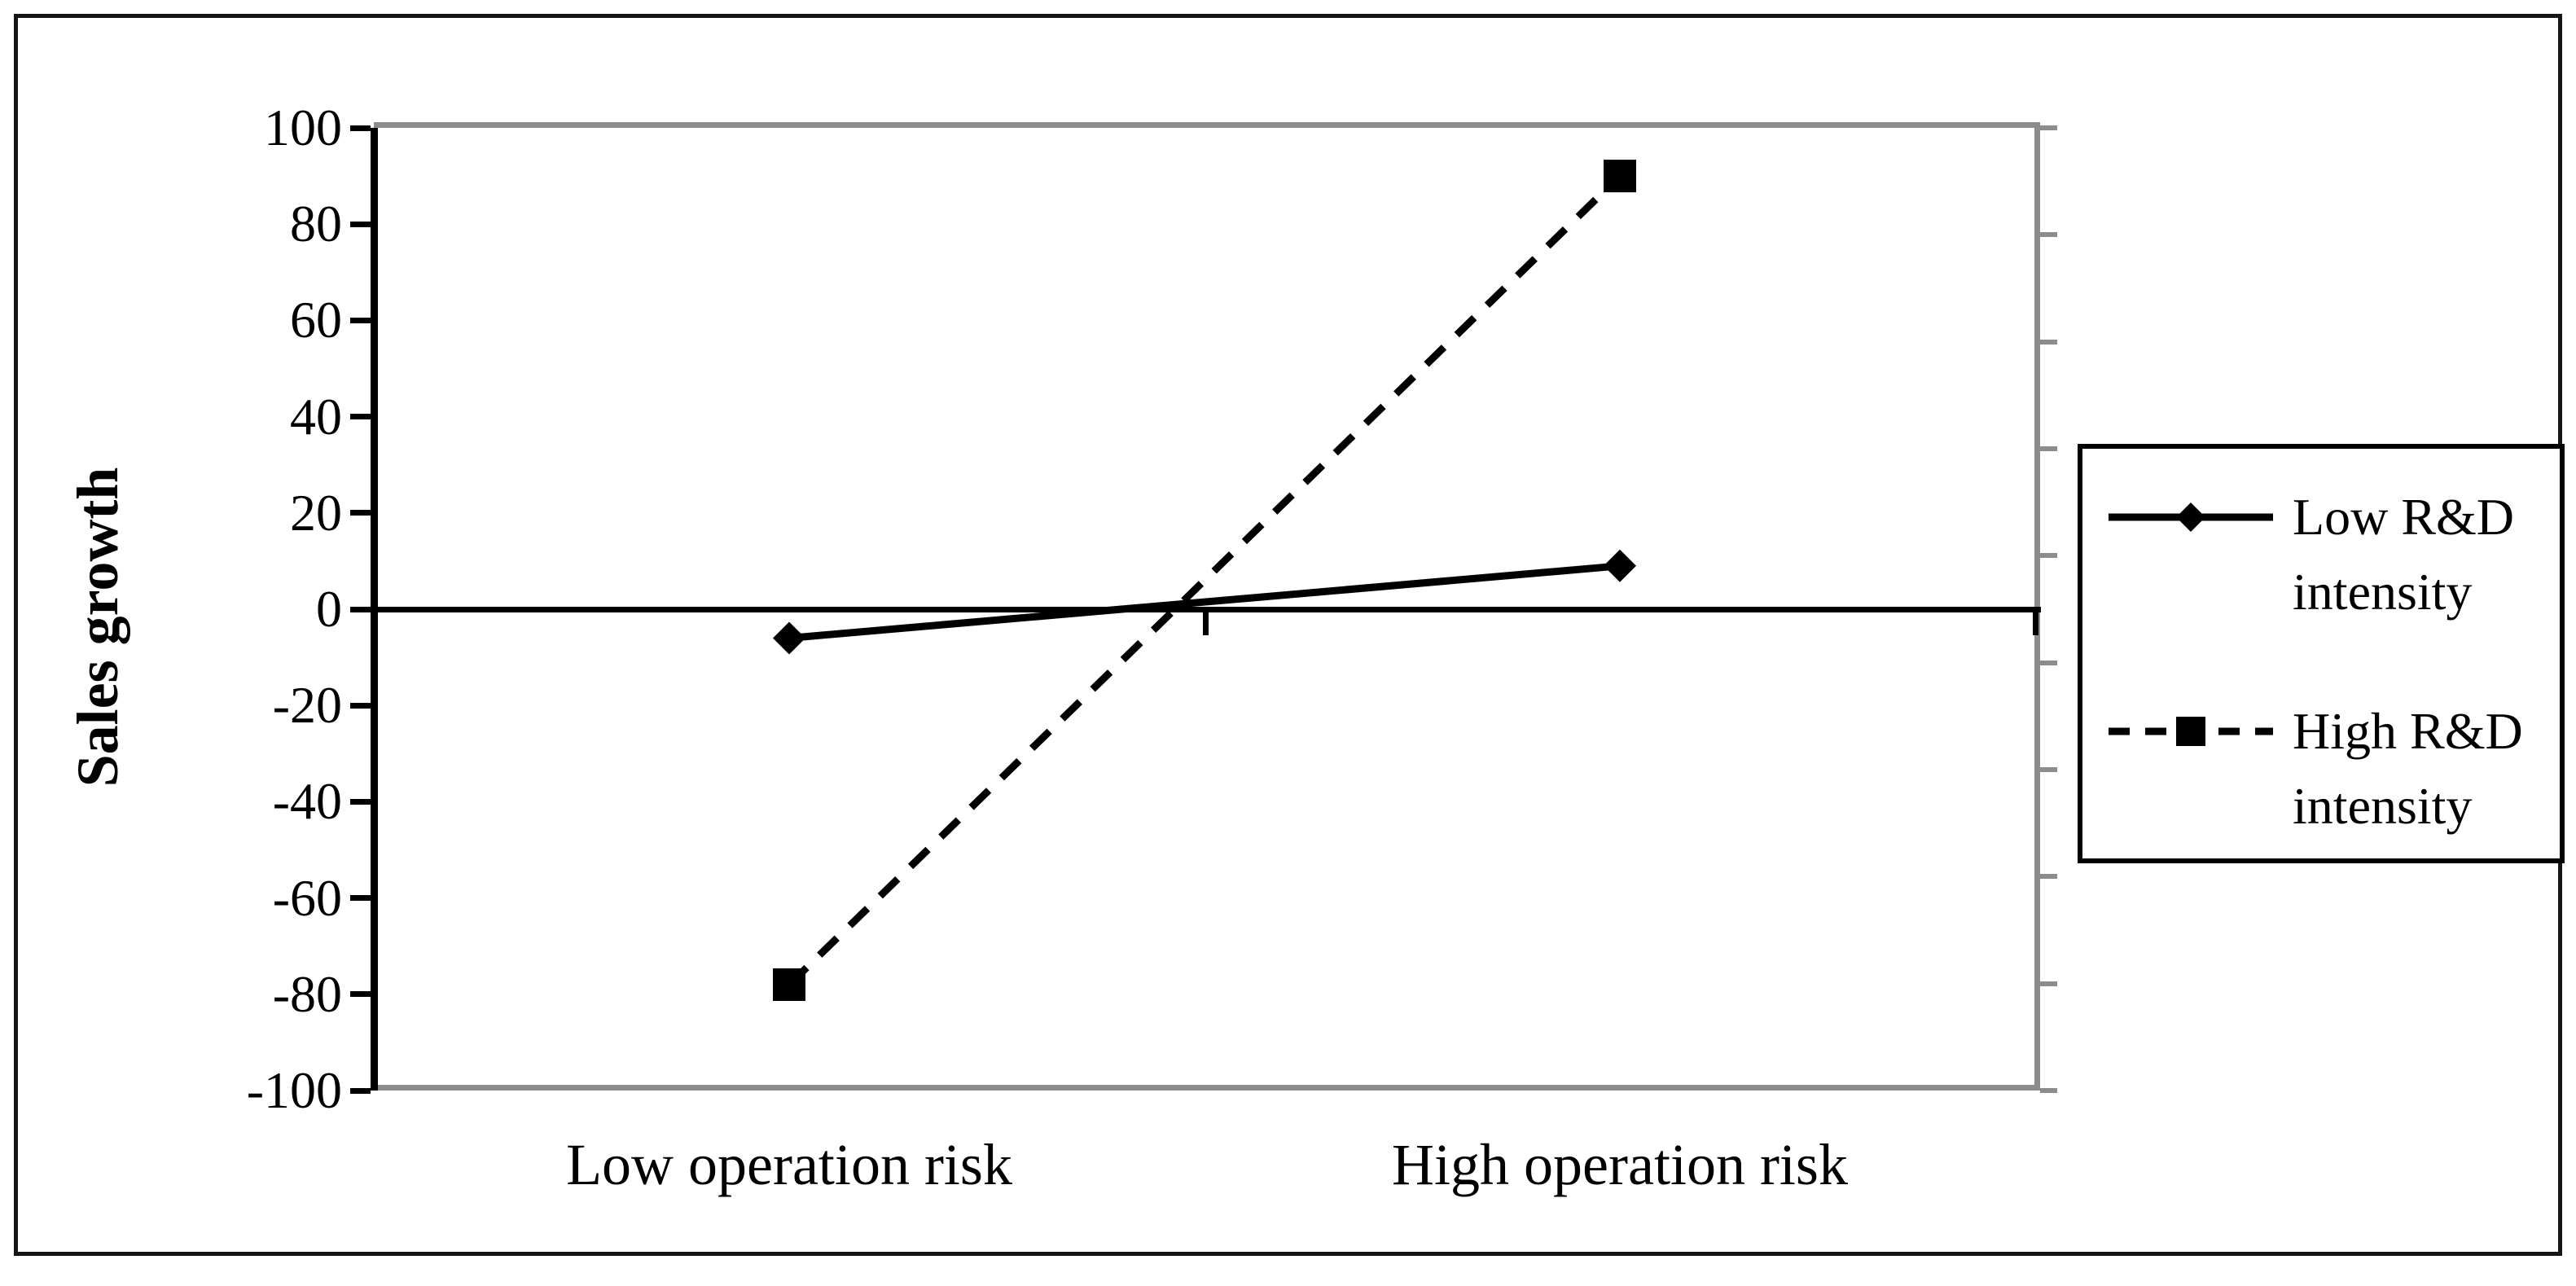 This screenshot has width=2576, height=1286. I want to click on y-tick-label: 100, so click(303, 127).